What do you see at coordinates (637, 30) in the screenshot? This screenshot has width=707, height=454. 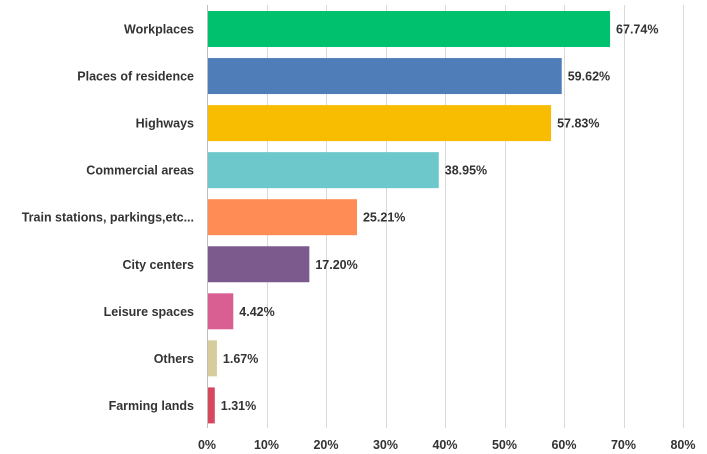 I see `value-label: 67.74%` at bounding box center [637, 30].